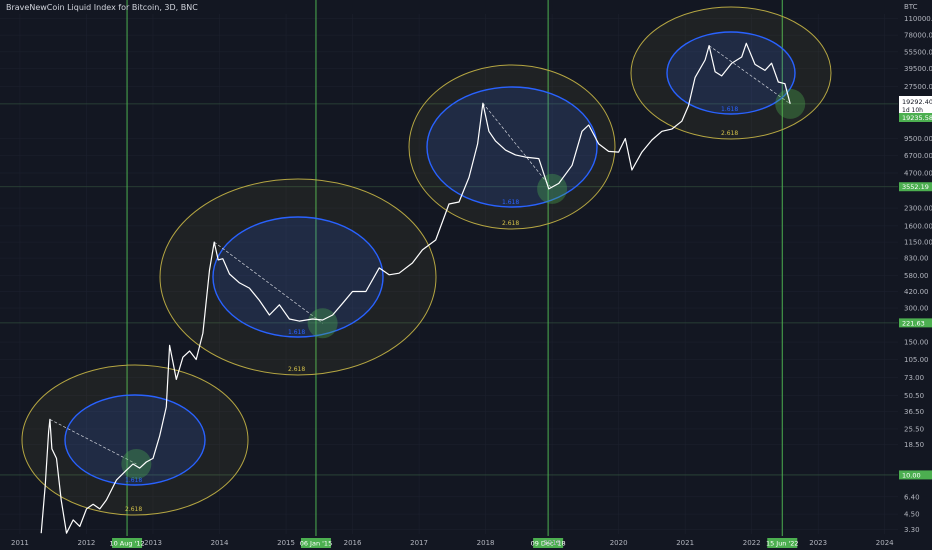  What do you see at coordinates (911, 475) in the screenshot?
I see `level-tag-text: 10.00` at bounding box center [911, 475].